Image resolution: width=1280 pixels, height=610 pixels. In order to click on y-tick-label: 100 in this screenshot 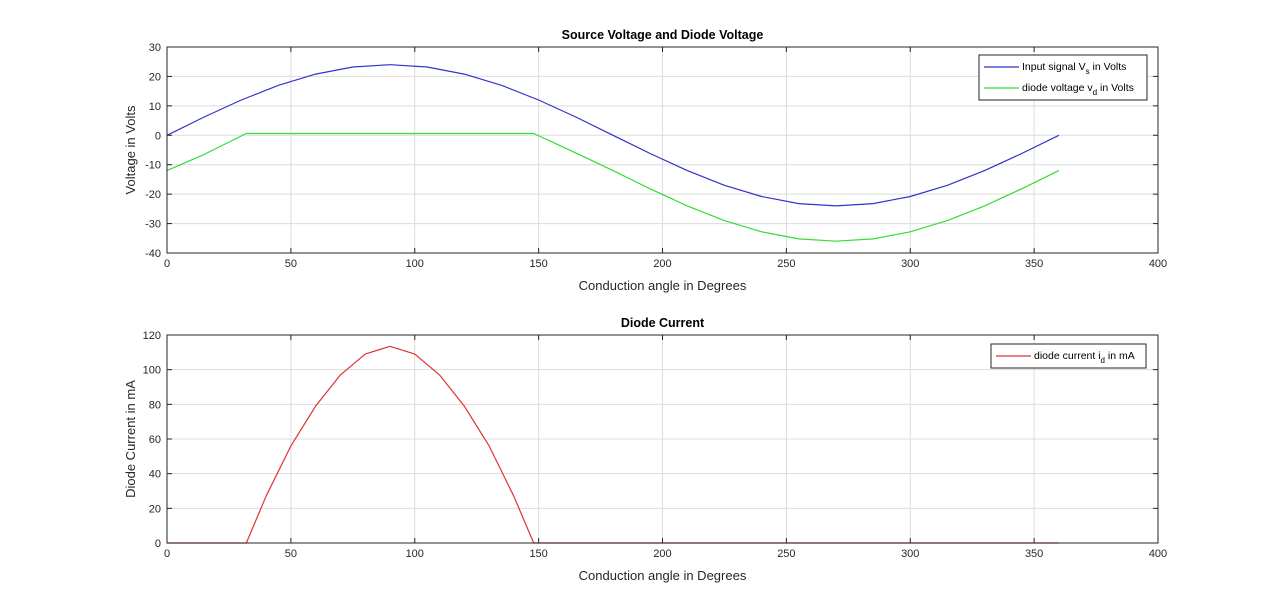, I will do `click(152, 371)`.